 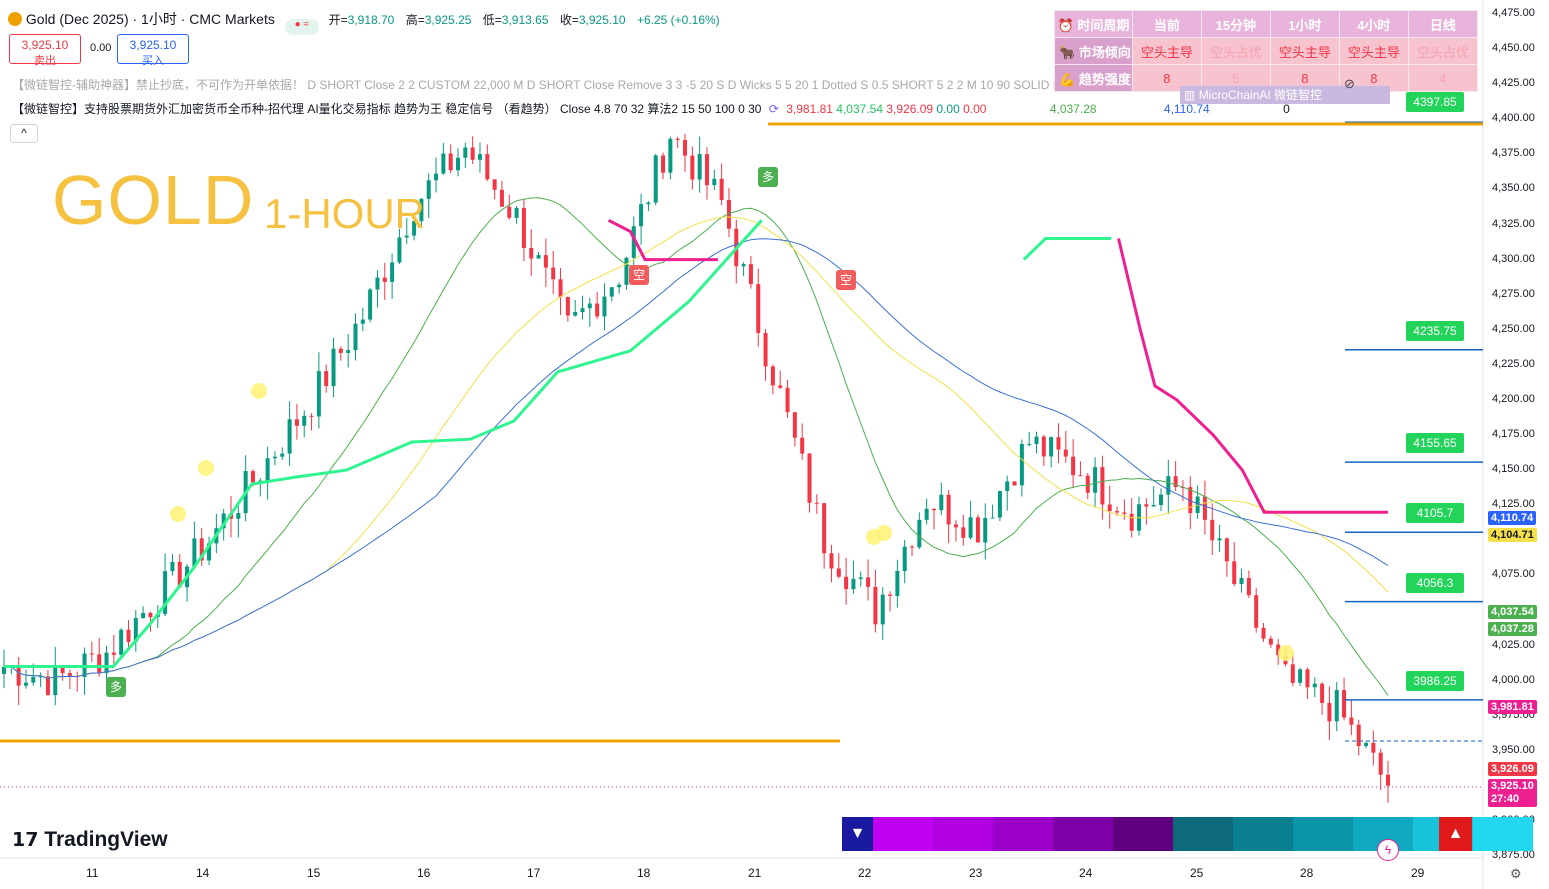 I want to click on th-1h: 1小时, so click(x=1304, y=24).